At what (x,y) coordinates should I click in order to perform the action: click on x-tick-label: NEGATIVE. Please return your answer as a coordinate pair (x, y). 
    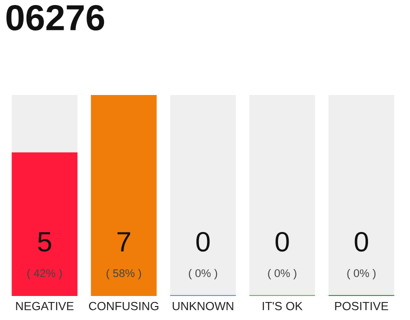
    Looking at the image, I should click on (45, 306).